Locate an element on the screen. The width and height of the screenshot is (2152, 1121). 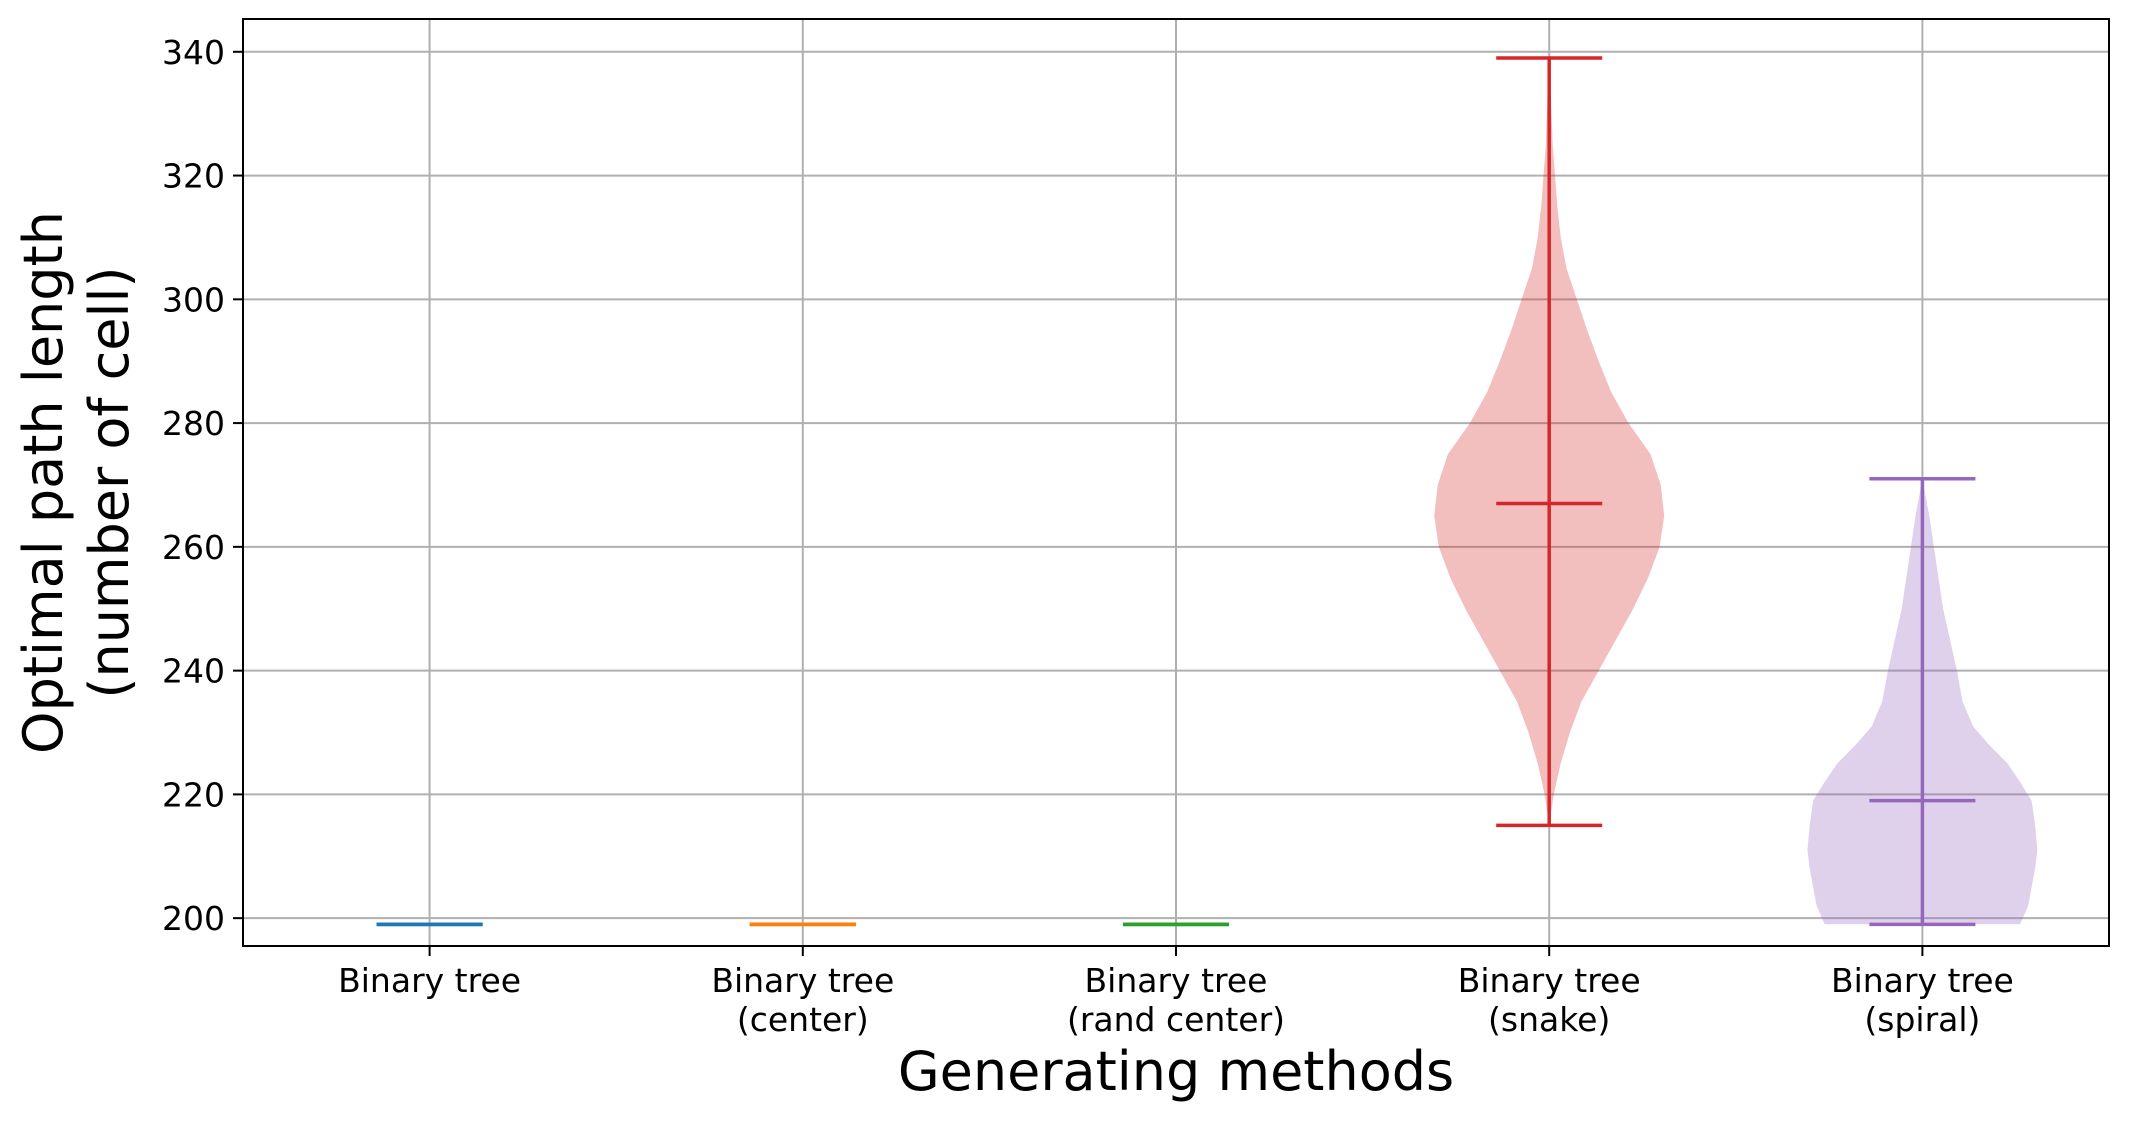
x-axis-title: Generating methods is located at coordinates (1176, 1071).